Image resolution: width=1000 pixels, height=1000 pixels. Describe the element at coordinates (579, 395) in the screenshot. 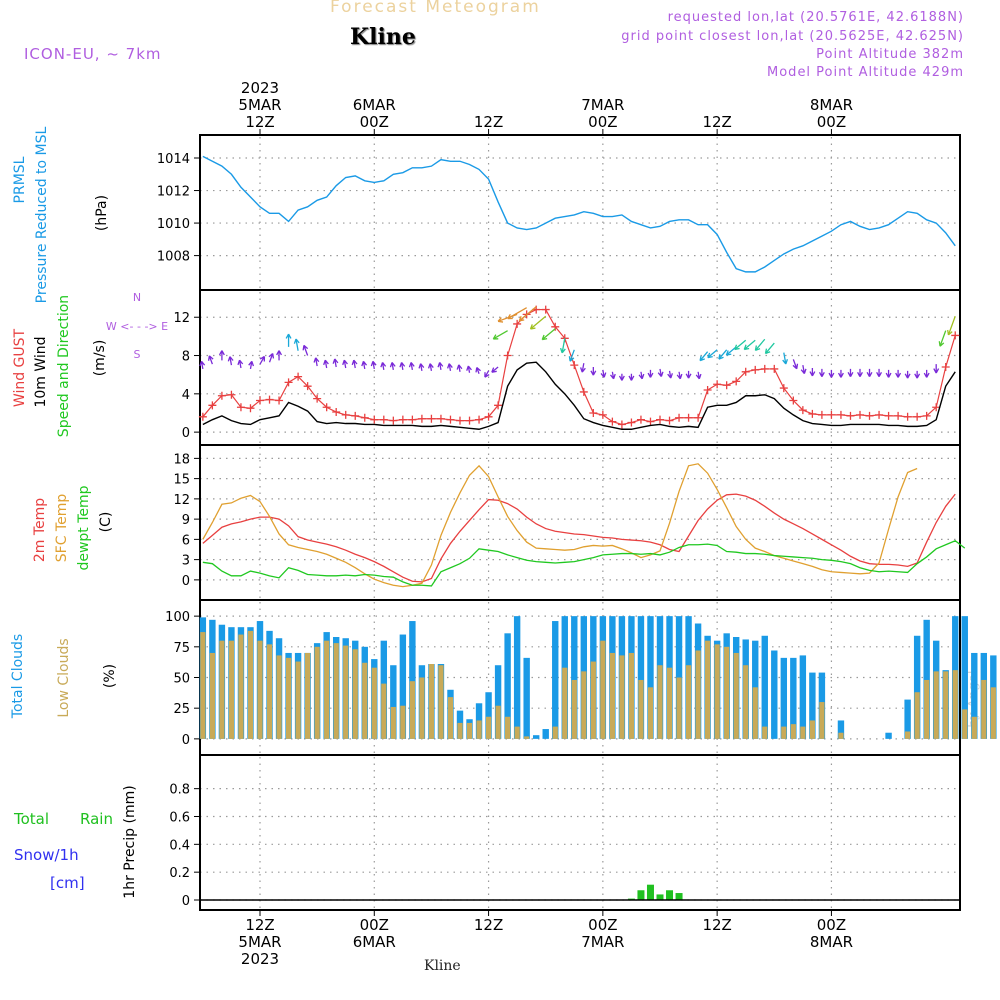

I see `wind-line` at that location.